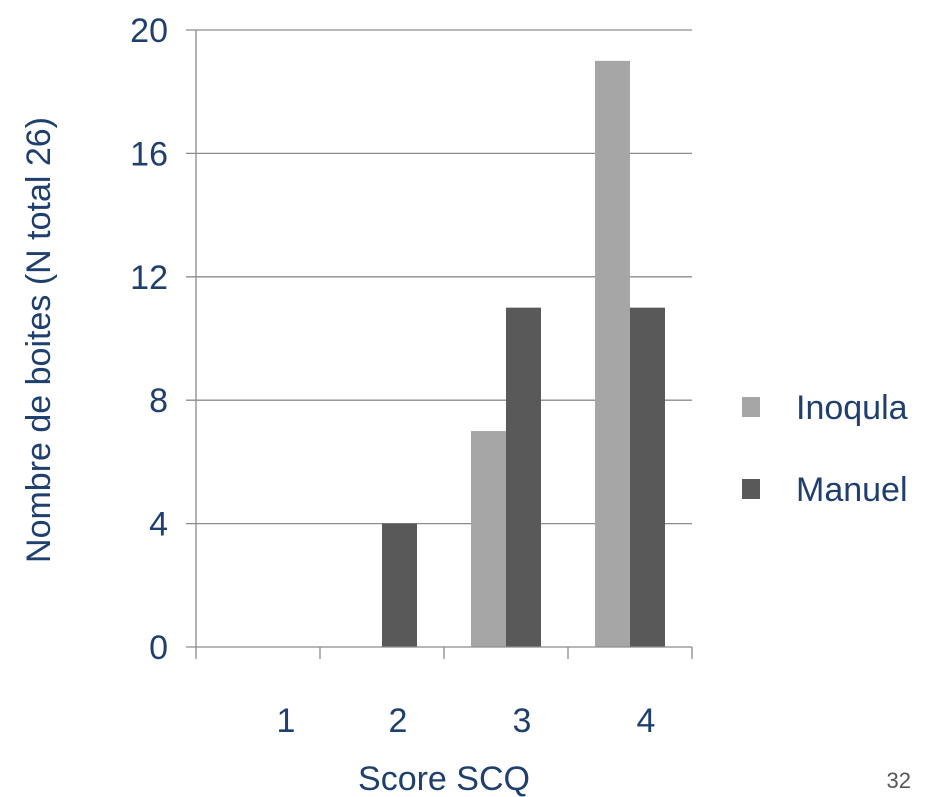 The image size is (951, 797). I want to click on y-tick-label: 16, so click(149, 154).